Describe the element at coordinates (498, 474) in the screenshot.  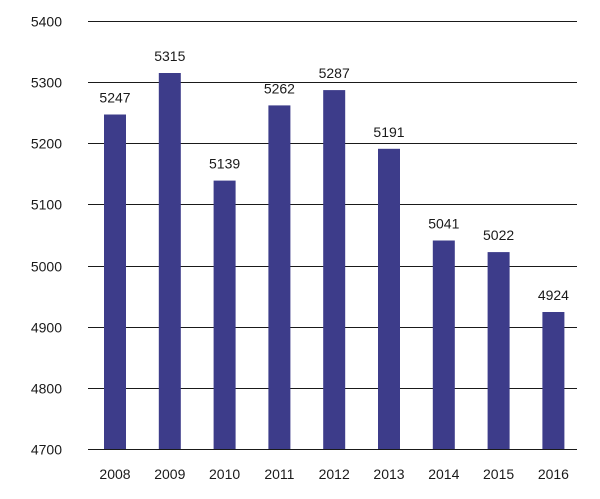
I see `x-tick-label-2015: 2015` at that location.